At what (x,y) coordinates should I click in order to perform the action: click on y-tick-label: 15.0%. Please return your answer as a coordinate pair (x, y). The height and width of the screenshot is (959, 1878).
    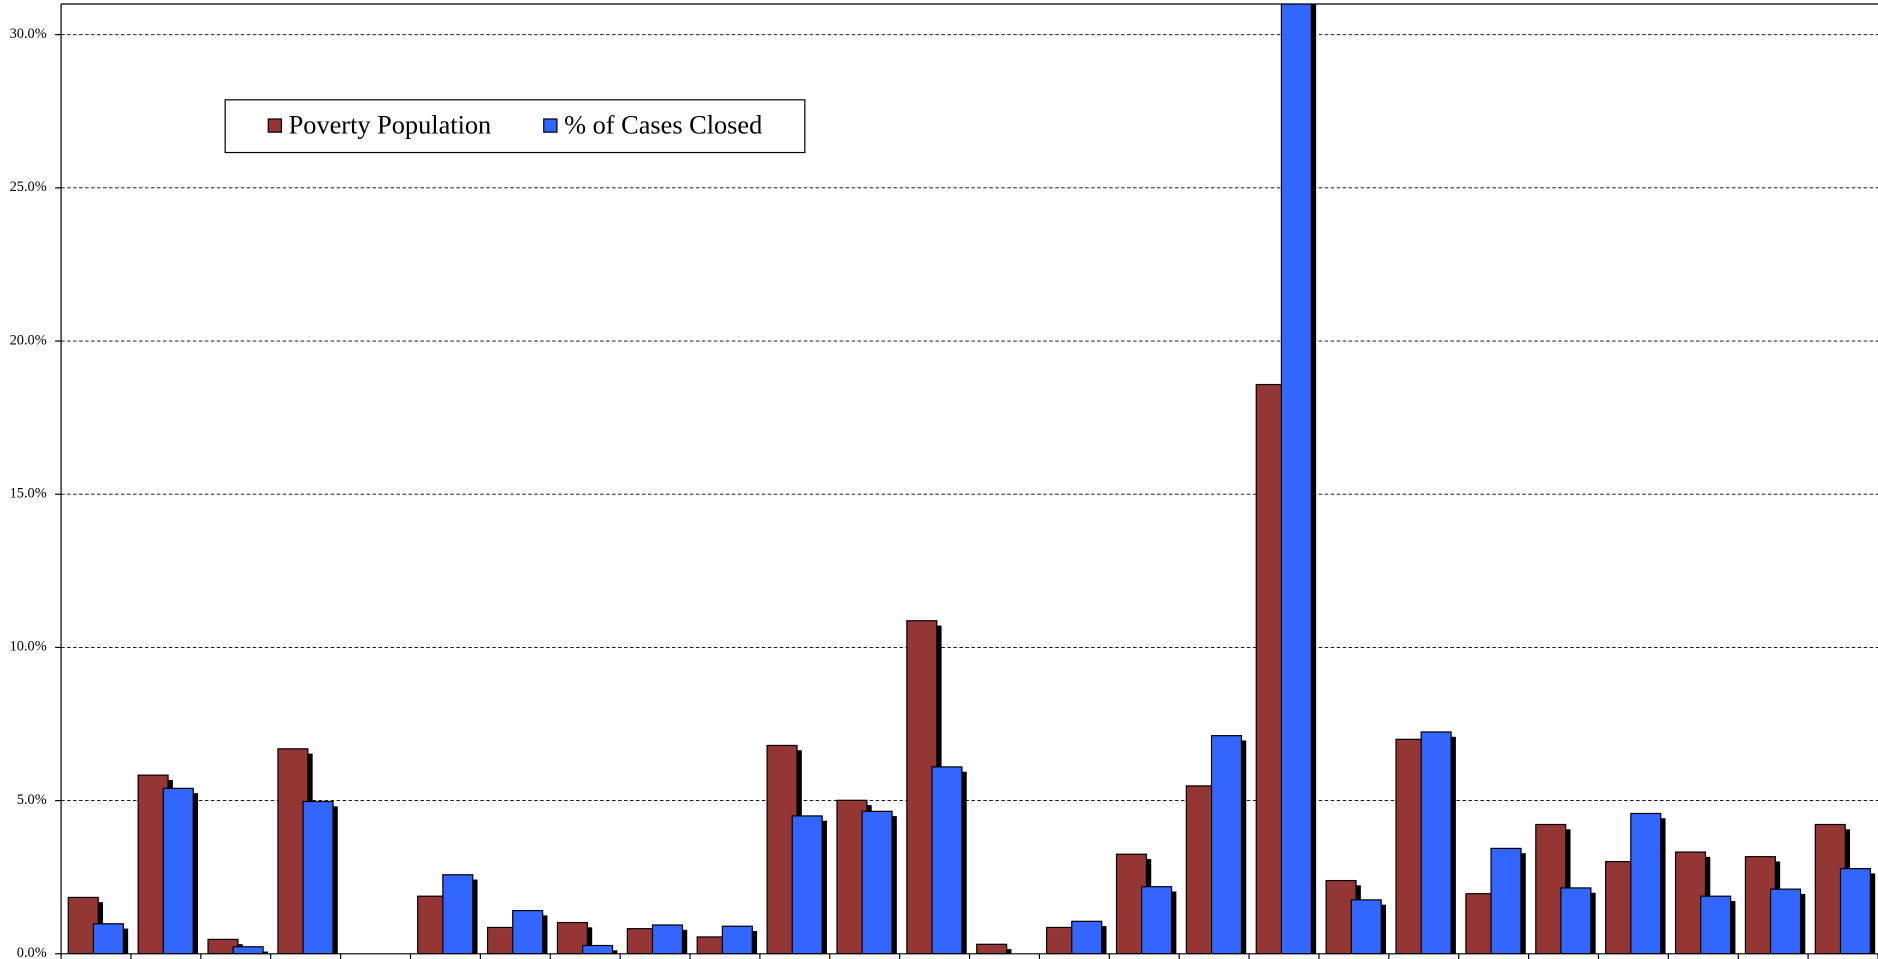
    Looking at the image, I should click on (28, 494).